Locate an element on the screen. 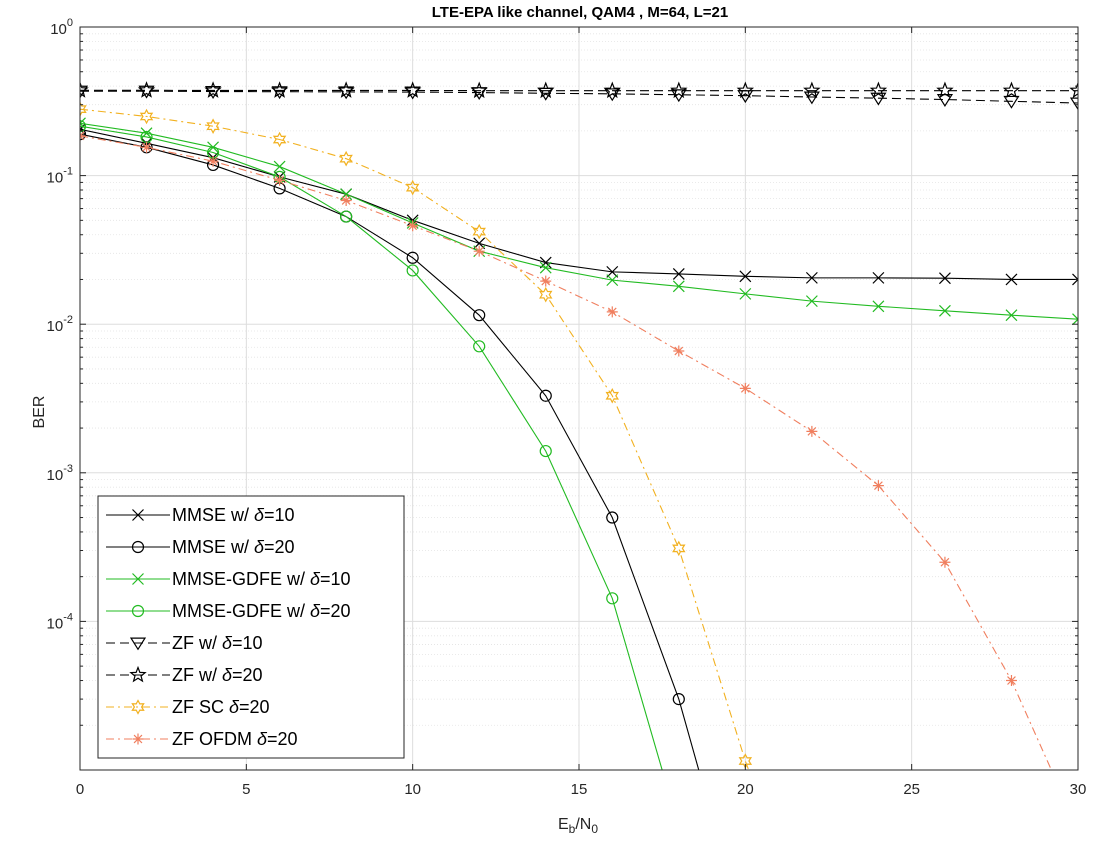 The image size is (1096, 846). legend-label: ZF w/ δ=20 is located at coordinates (217, 675).